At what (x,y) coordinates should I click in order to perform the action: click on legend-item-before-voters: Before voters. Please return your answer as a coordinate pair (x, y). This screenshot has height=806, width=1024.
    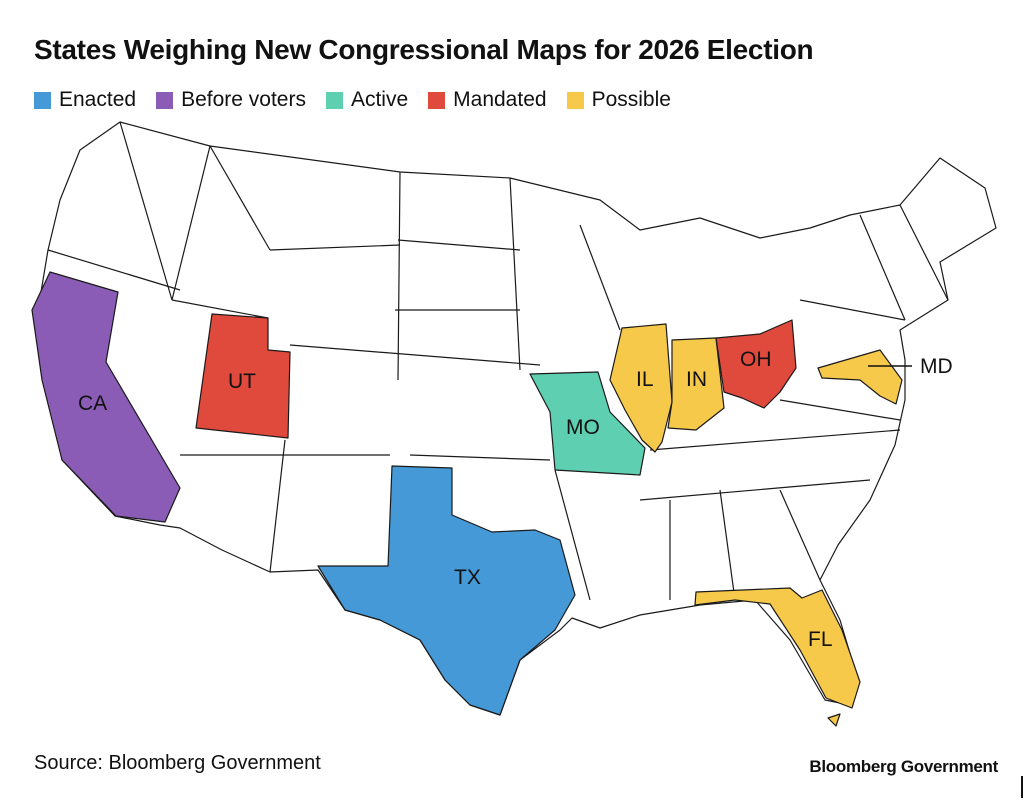
    Looking at the image, I should click on (231, 100).